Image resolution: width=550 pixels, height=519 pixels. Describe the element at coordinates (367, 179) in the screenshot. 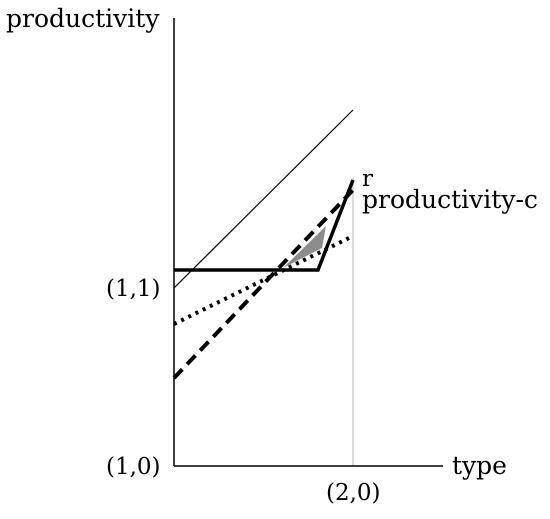

I see `r-label: r` at that location.